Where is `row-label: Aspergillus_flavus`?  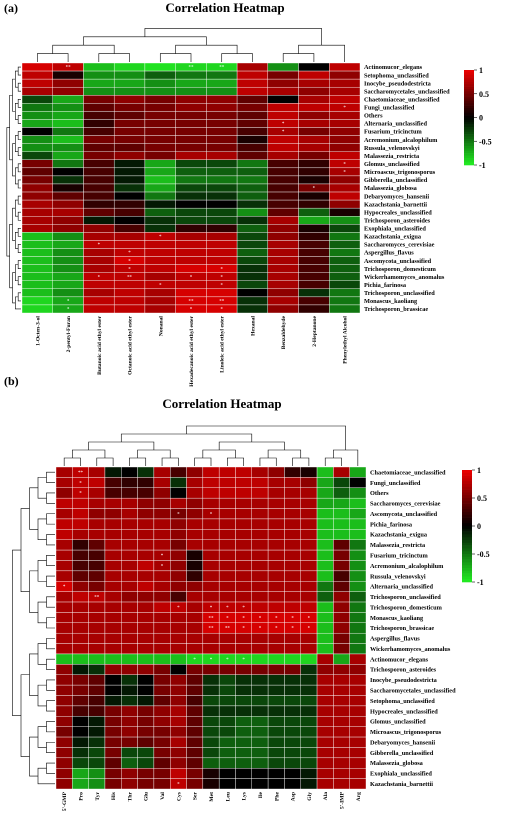
row-label: Aspergillus_flavus is located at coordinates (395, 639).